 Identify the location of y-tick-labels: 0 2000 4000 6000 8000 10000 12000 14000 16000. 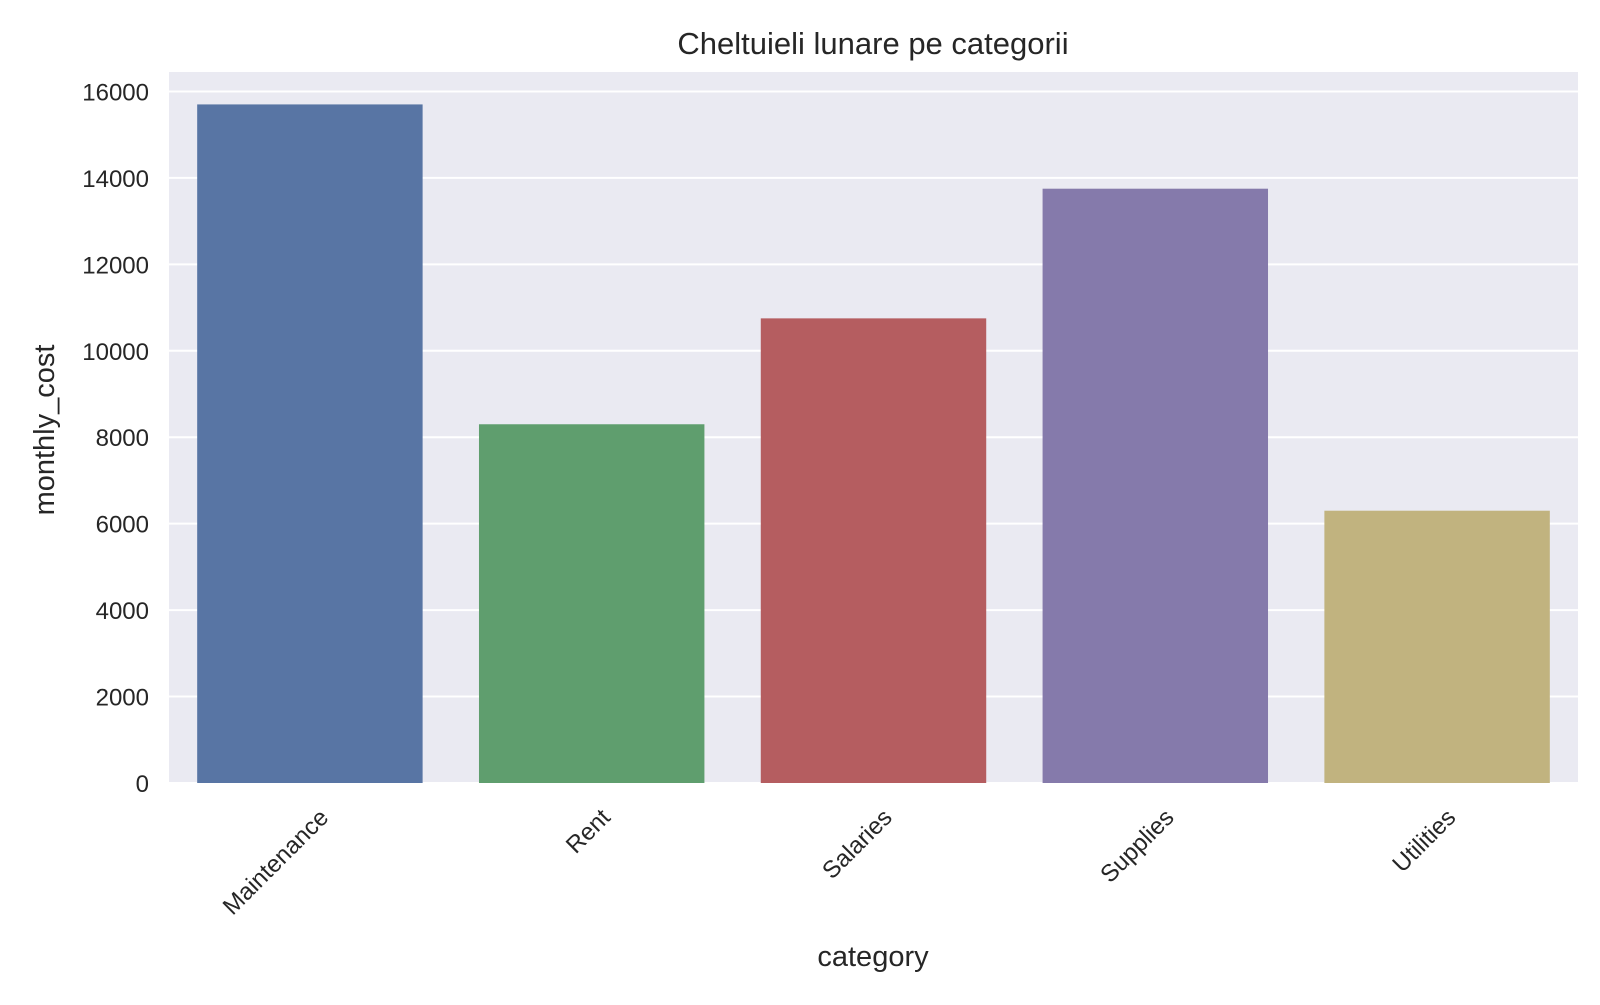
(115, 438).